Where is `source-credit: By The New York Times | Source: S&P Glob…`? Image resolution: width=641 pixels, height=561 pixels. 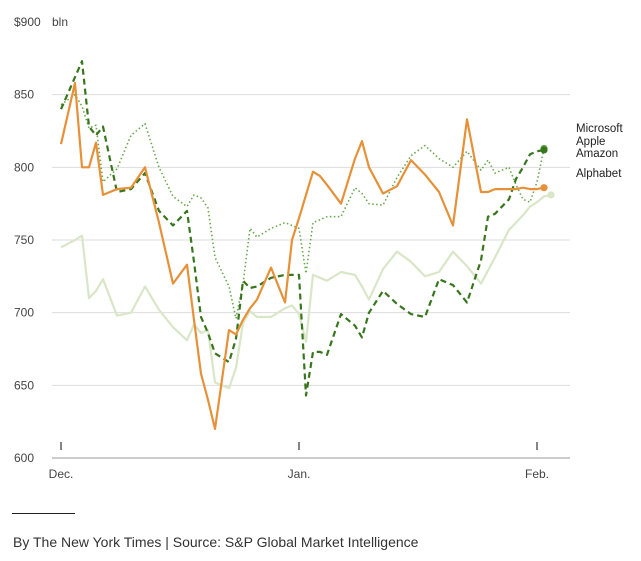 source-credit: By The New York Times | Source: S&P Glob… is located at coordinates (216, 542).